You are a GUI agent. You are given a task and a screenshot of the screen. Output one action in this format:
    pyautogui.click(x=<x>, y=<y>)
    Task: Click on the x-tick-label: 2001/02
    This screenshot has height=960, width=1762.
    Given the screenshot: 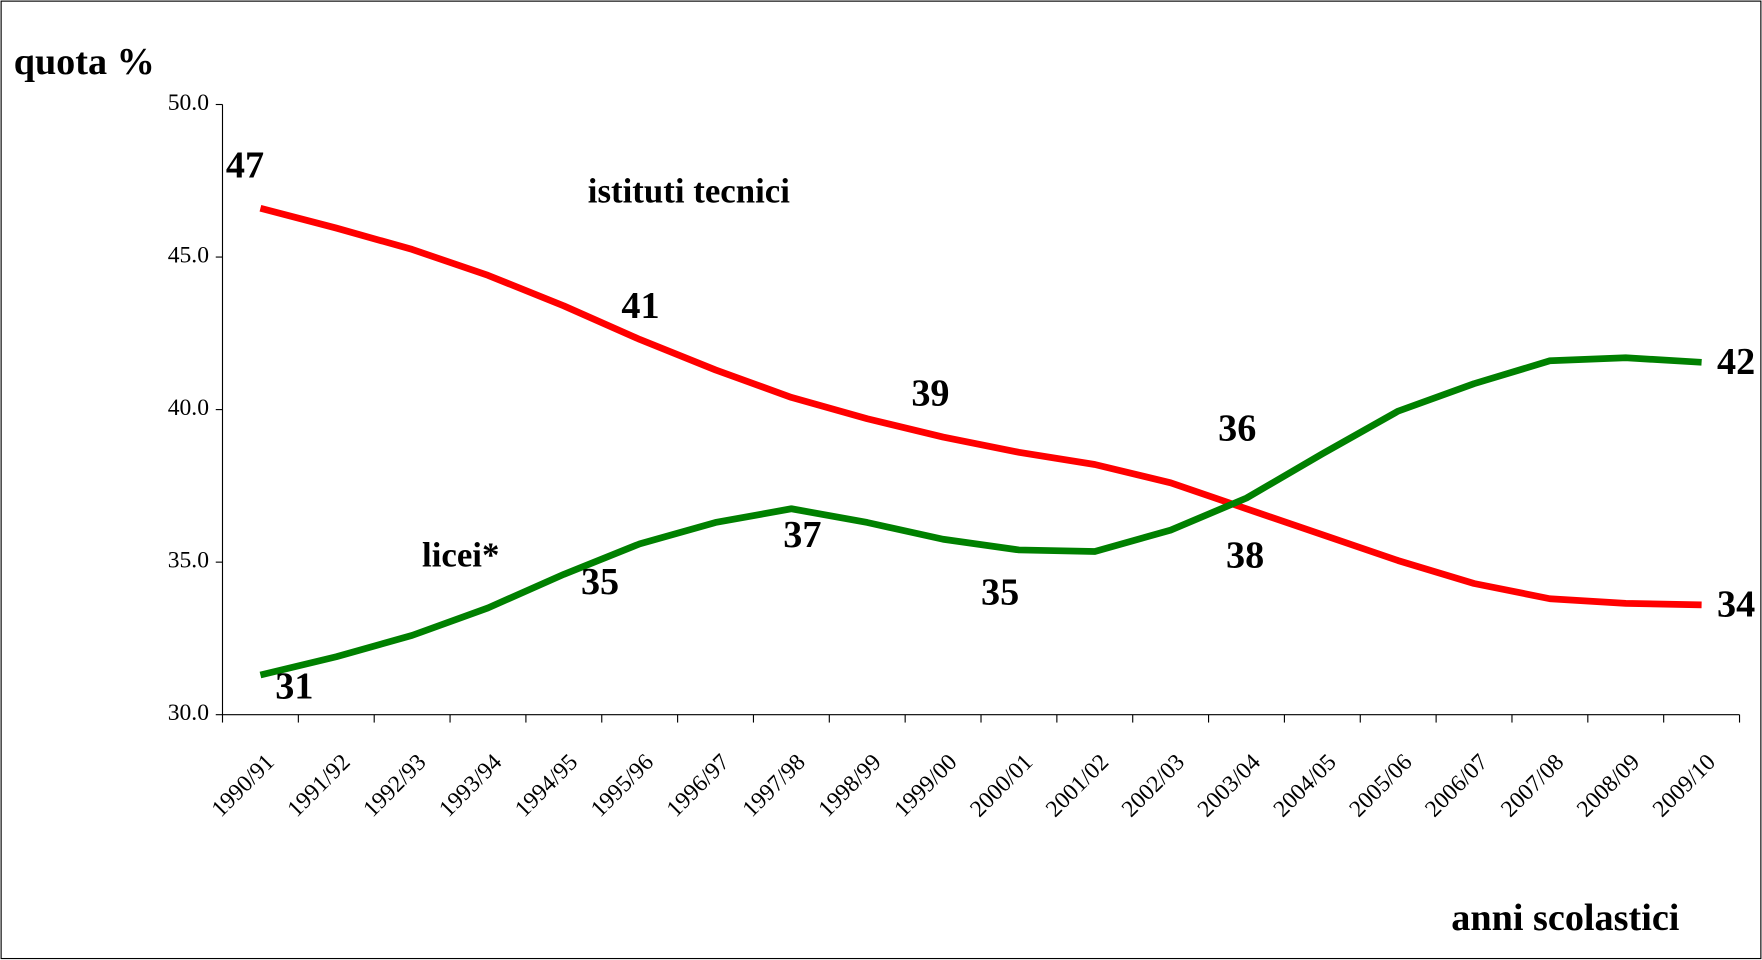 What is the action you would take?
    pyautogui.click(x=1077, y=785)
    